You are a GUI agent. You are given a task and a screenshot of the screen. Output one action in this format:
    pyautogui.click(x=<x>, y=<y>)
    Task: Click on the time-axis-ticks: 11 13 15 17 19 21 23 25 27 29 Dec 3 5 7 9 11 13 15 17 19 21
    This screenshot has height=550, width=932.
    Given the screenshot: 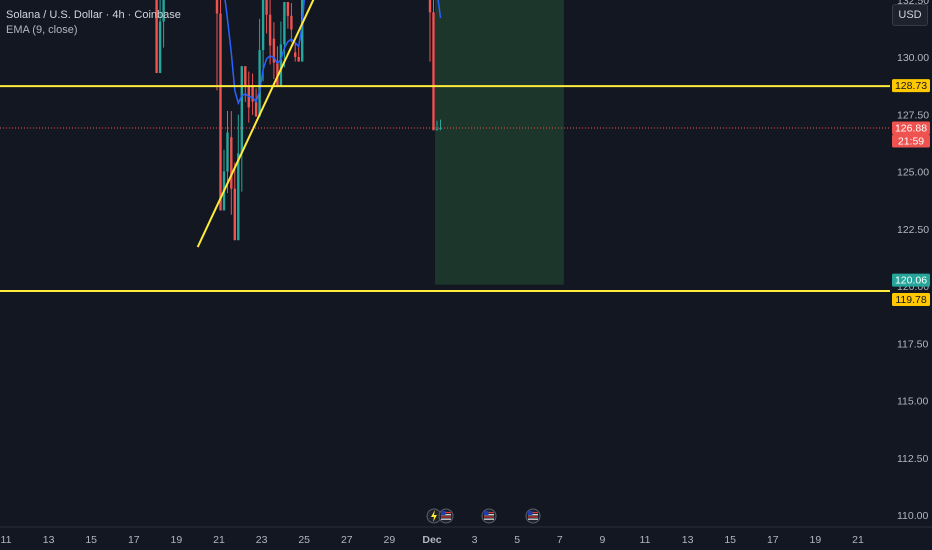 What is the action you would take?
    pyautogui.click(x=432, y=540)
    